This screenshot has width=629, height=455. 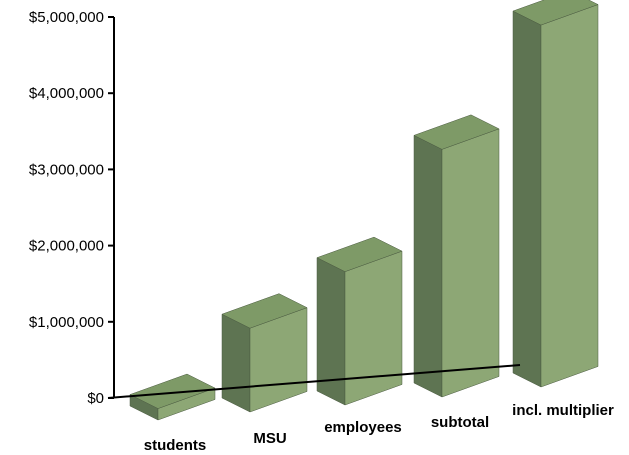 I want to click on y-tick-label: $5,000,000, so click(x=66, y=17).